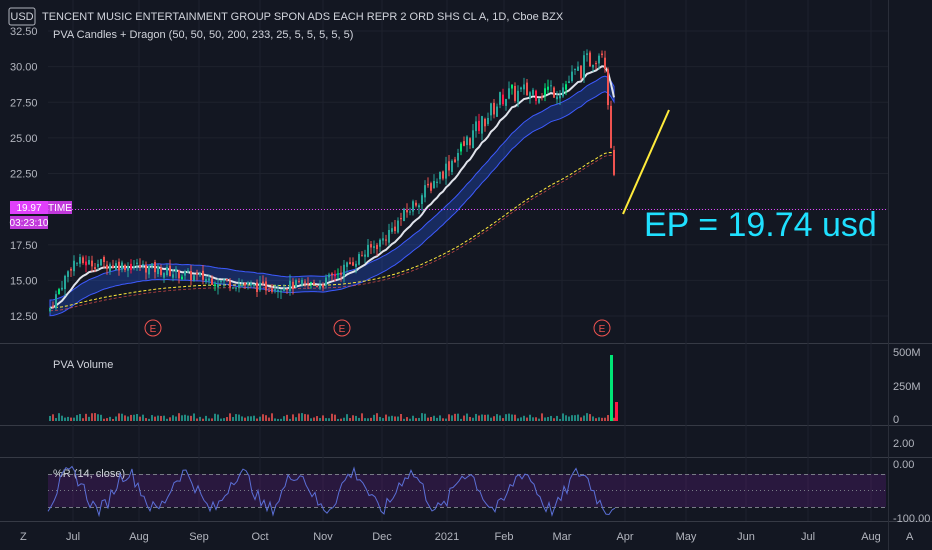  Describe the element at coordinates (139, 537) in the screenshot. I see `time-axis-label: Aug` at that location.